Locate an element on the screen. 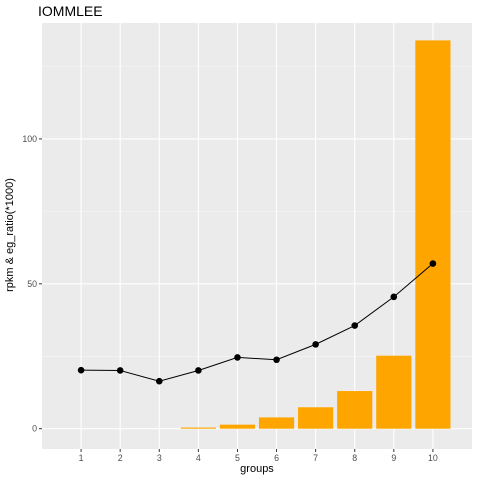  chart-title: IOMMLEE is located at coordinates (70, 11).